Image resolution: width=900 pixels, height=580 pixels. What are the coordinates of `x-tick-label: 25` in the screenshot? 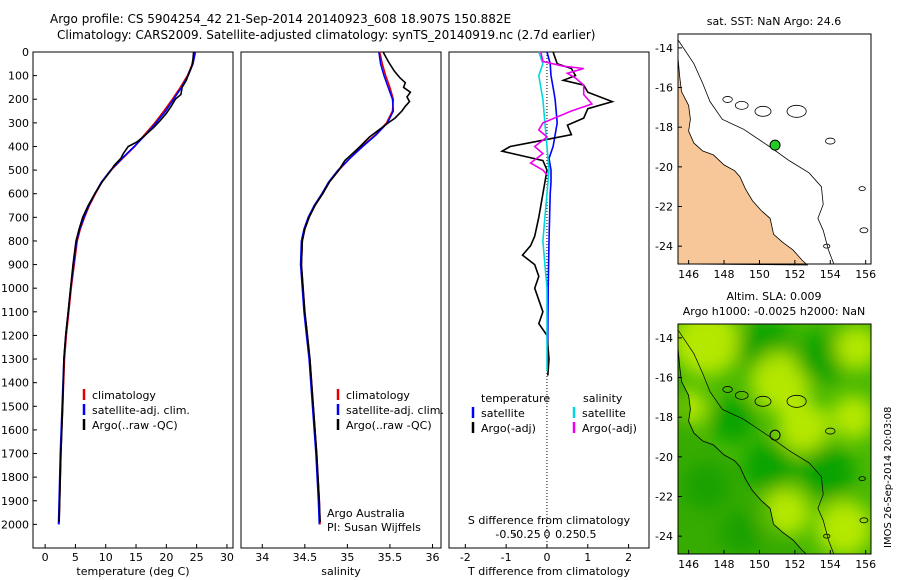 It's located at (197, 557).